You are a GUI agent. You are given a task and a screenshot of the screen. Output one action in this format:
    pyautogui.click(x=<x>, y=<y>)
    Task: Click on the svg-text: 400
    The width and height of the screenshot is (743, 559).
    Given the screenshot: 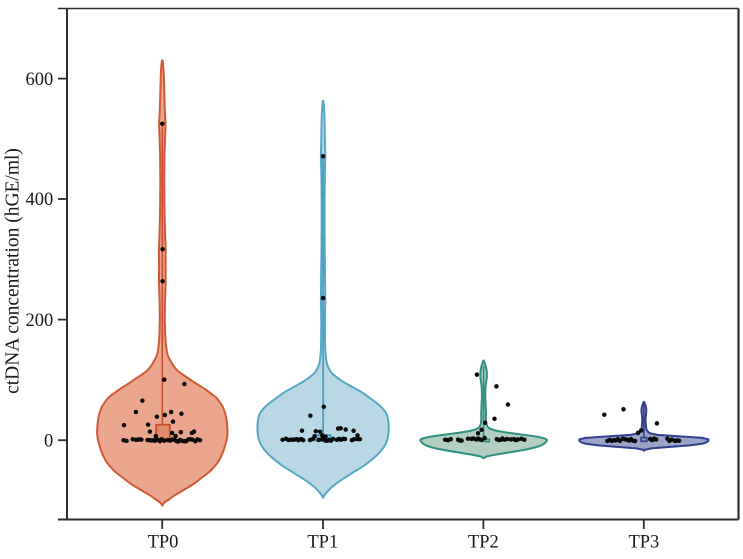 What is the action you would take?
    pyautogui.click(x=39, y=200)
    